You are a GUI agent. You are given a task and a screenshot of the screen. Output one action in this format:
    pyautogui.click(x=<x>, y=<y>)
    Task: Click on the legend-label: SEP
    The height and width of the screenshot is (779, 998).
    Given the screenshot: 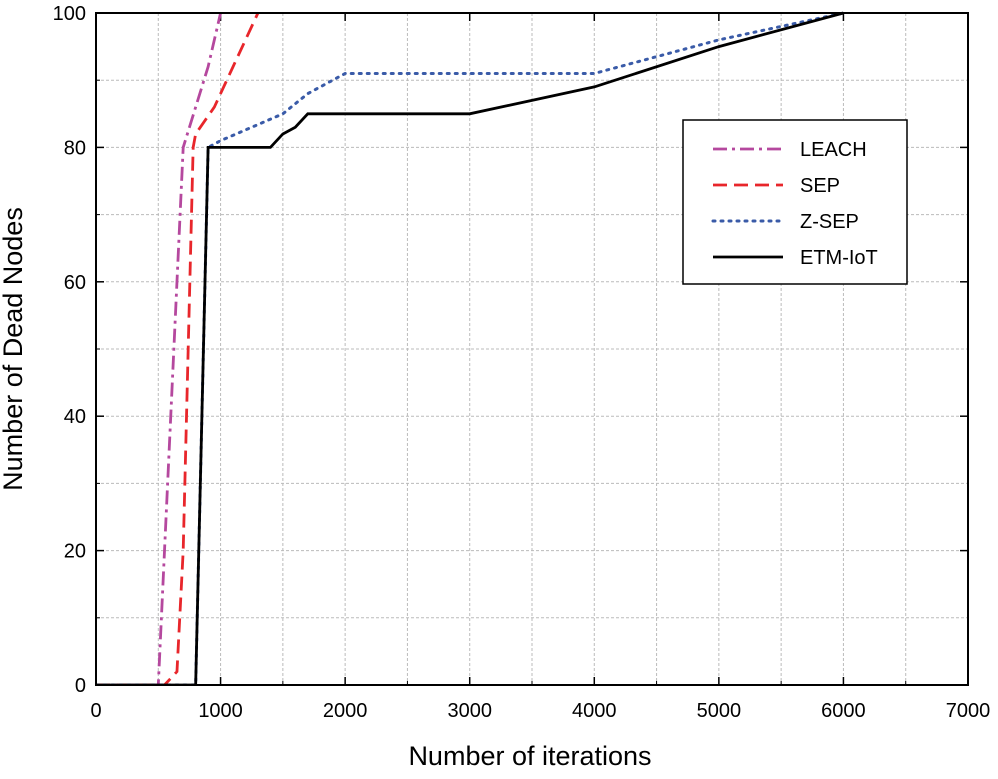 What is the action you would take?
    pyautogui.click(x=820, y=186)
    